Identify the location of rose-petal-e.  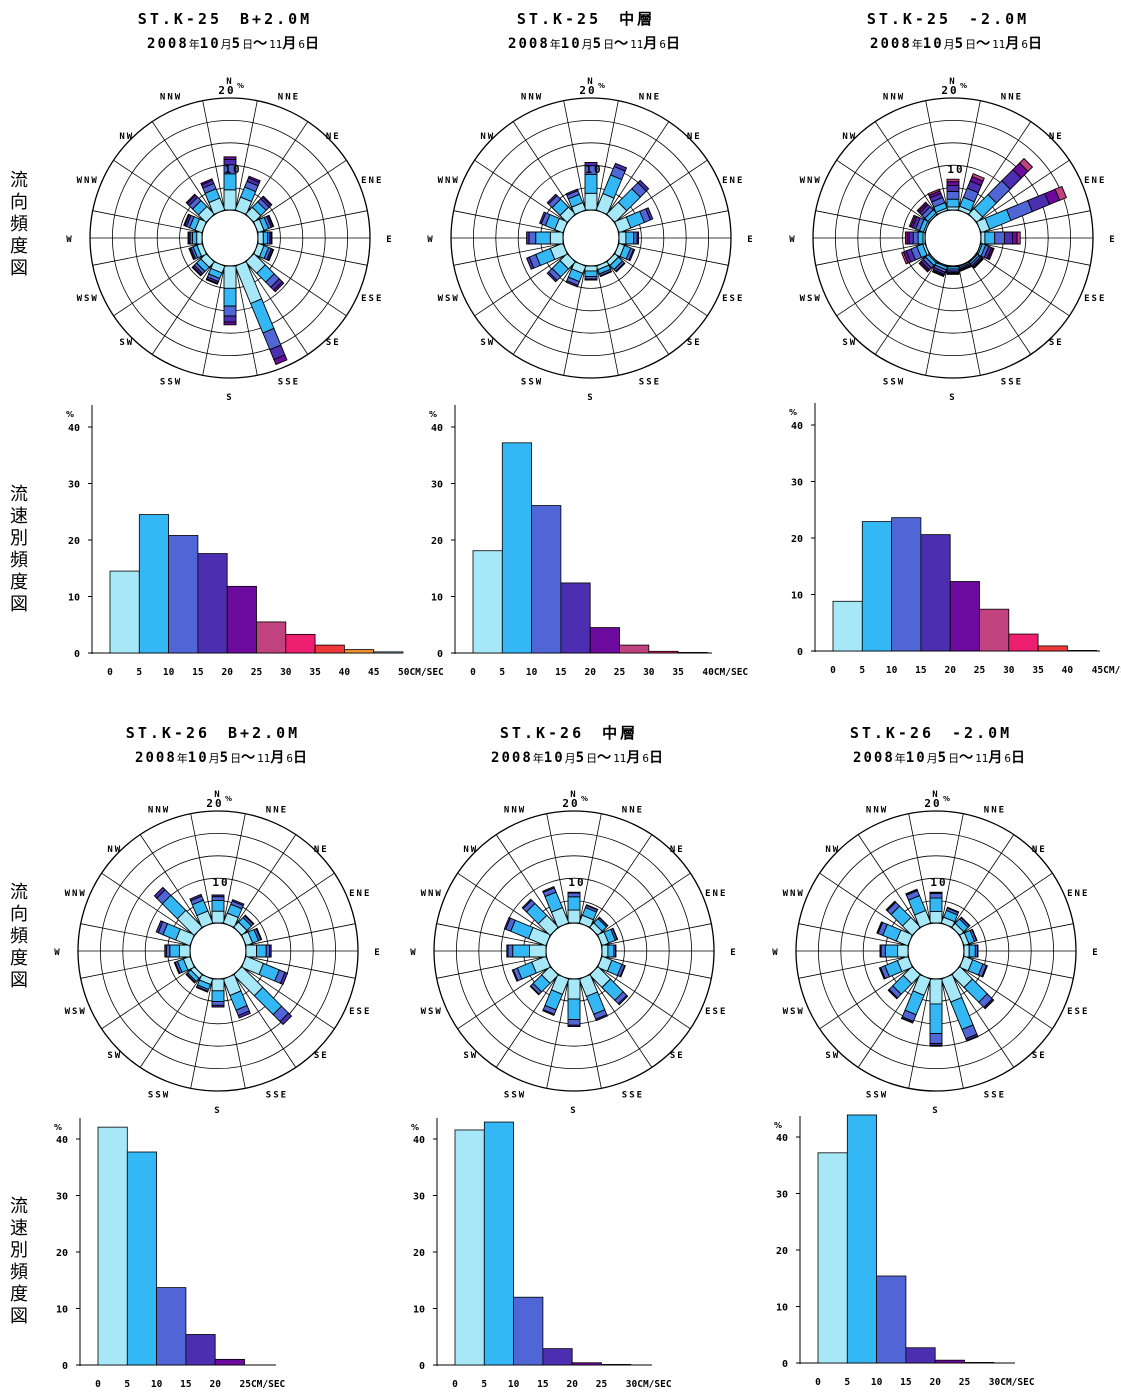
(971, 951).